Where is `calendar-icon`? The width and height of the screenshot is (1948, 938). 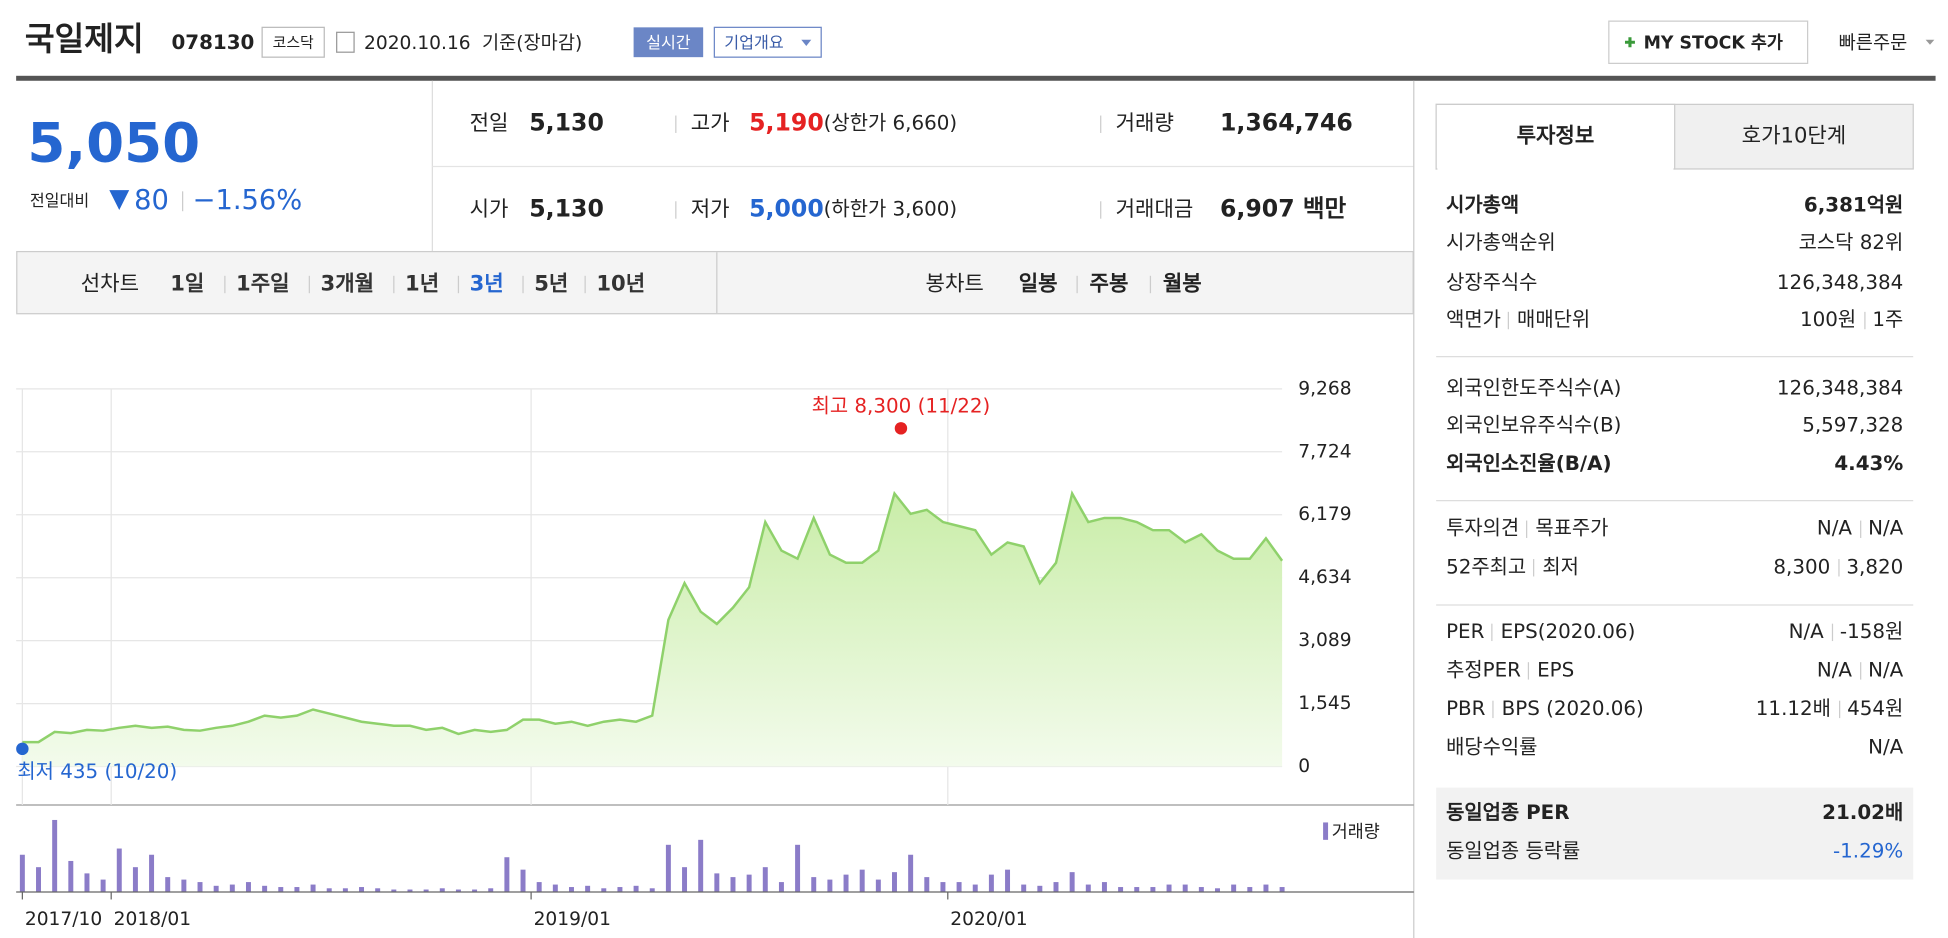 calendar-icon is located at coordinates (345, 42).